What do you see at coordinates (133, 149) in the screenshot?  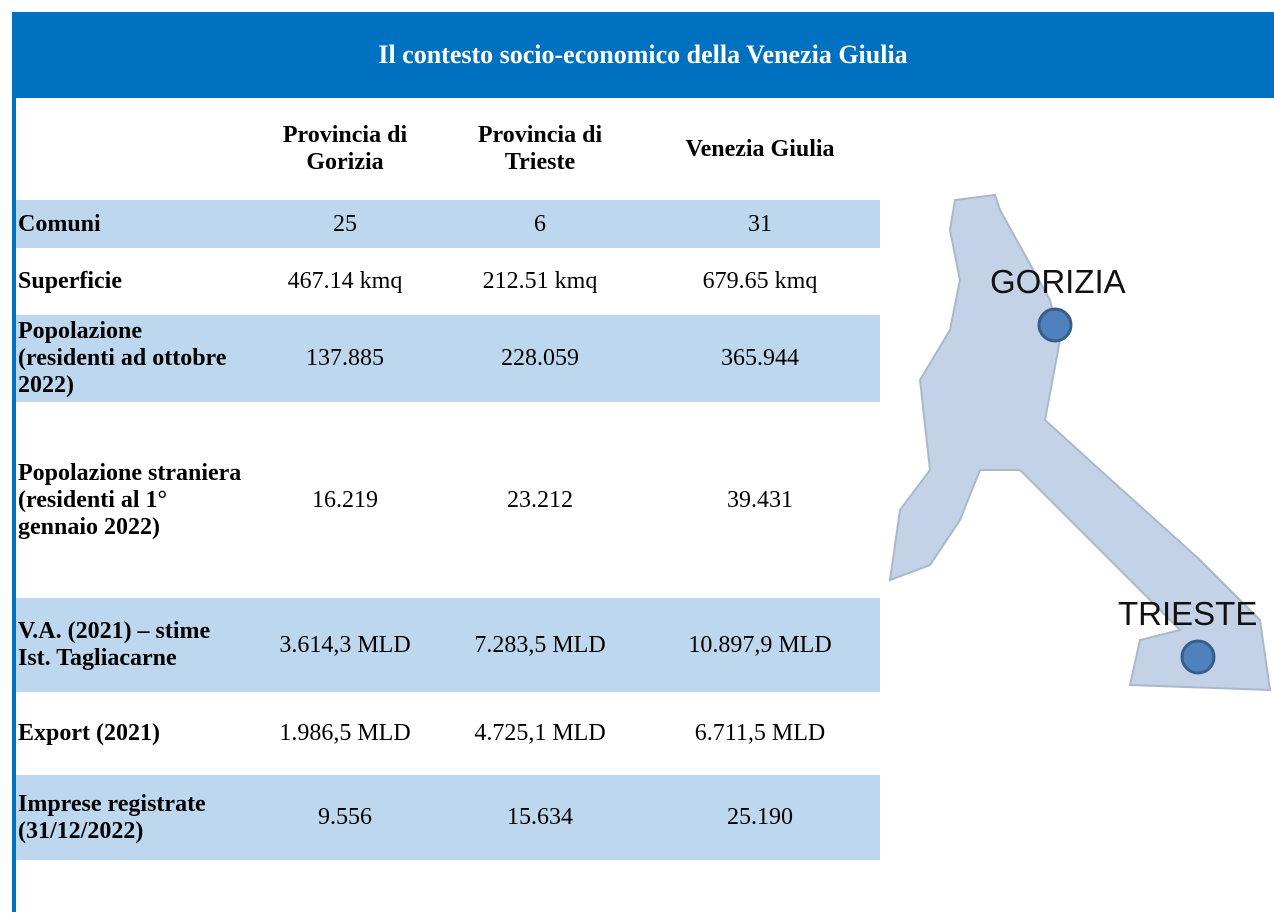 I see `corner` at bounding box center [133, 149].